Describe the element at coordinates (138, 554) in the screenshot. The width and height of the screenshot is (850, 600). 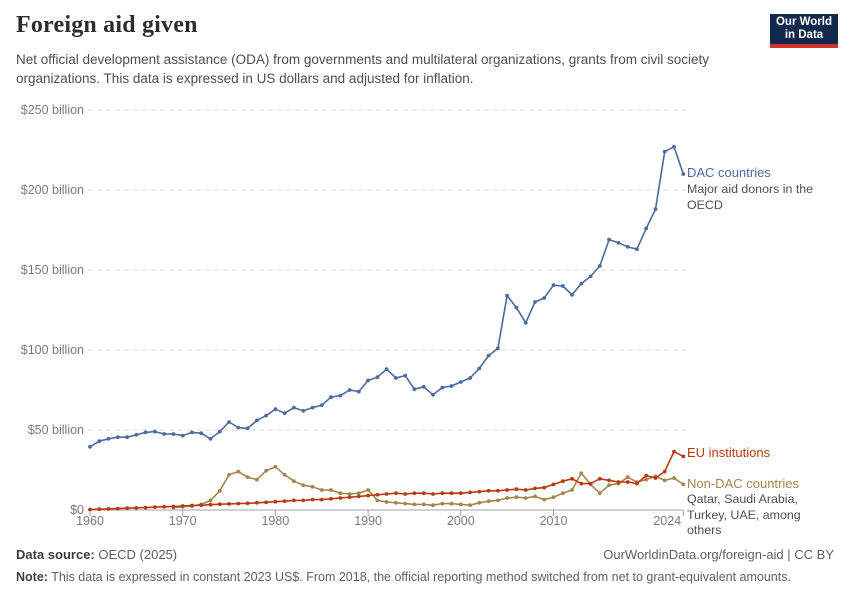
I see `data-source-value: OECD (2025)` at that location.